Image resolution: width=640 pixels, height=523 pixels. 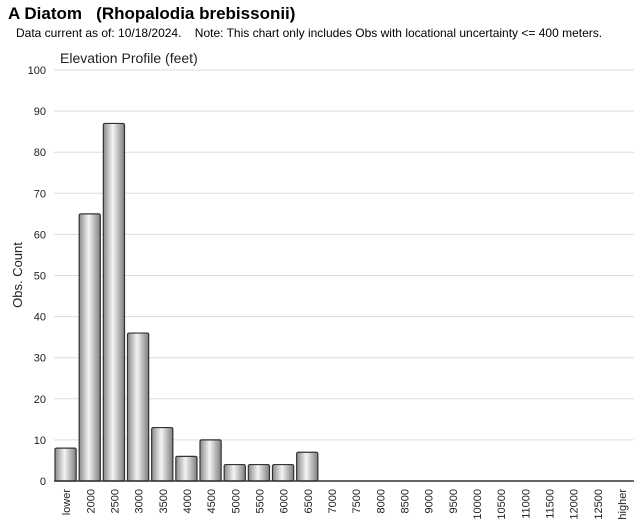 What do you see at coordinates (526, 504) in the screenshot?
I see `x-tick-label: 11000` at bounding box center [526, 504].